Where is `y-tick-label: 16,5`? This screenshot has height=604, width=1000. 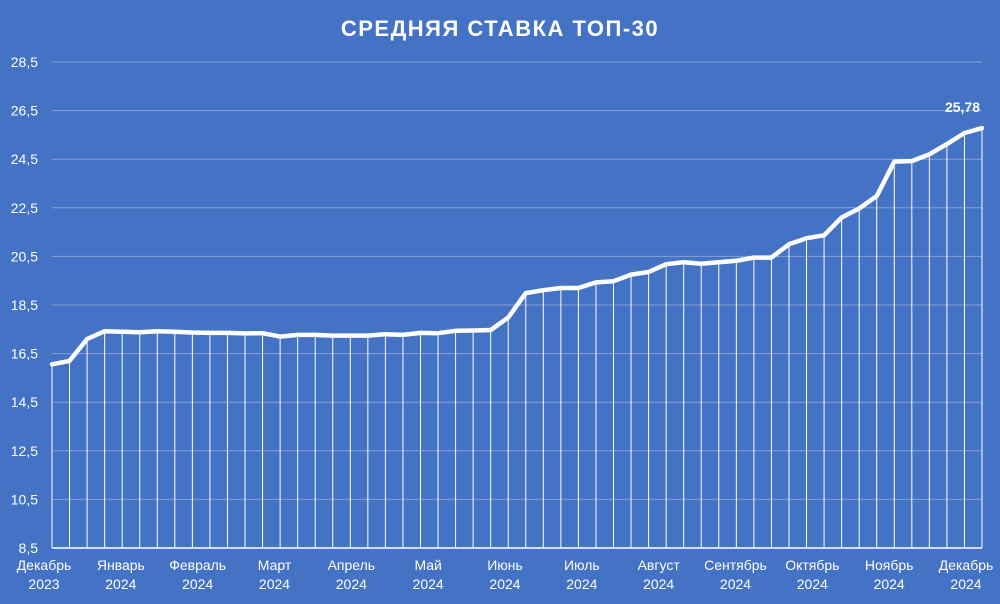
y-tick-label: 16,5 is located at coordinates (24, 354).